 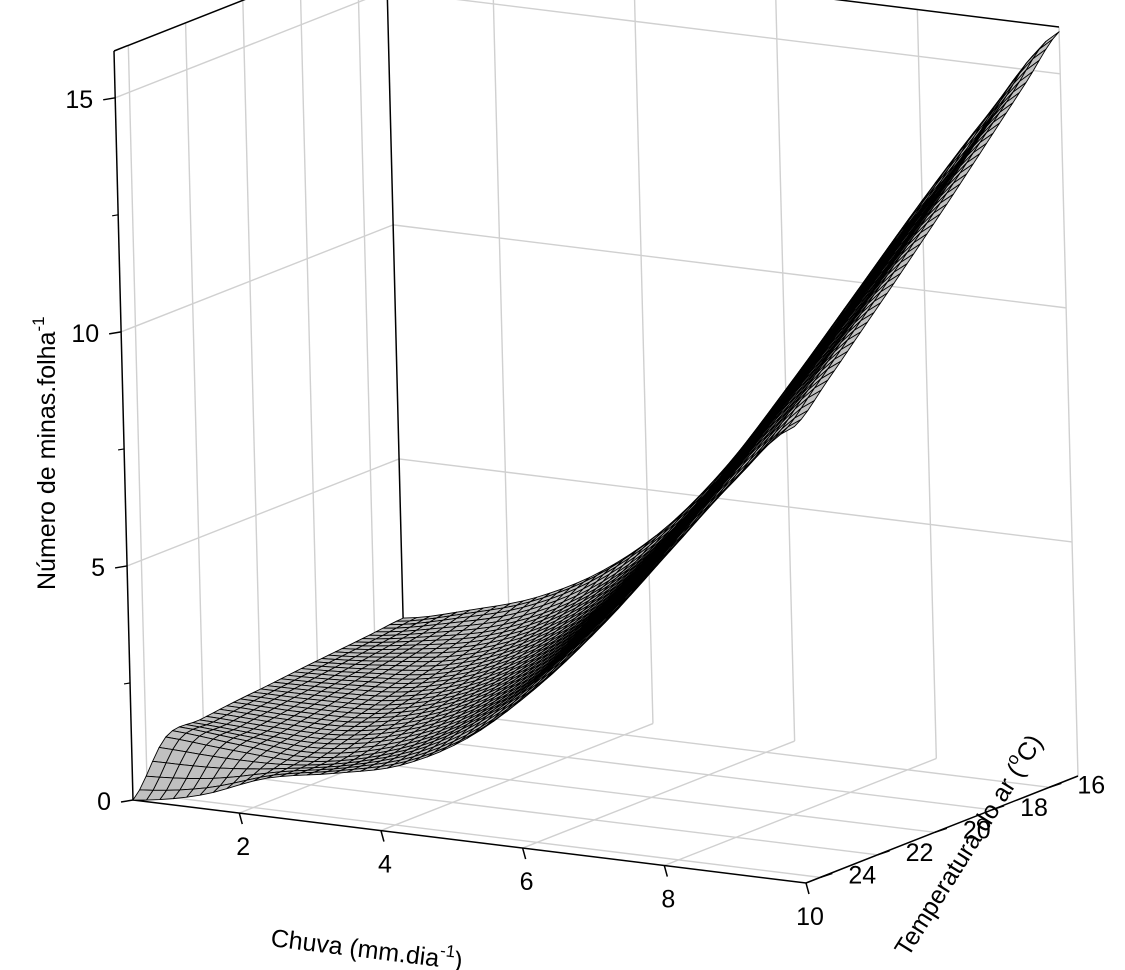 What do you see at coordinates (123, 425) in the screenshot?
I see `z-axis-line` at bounding box center [123, 425].